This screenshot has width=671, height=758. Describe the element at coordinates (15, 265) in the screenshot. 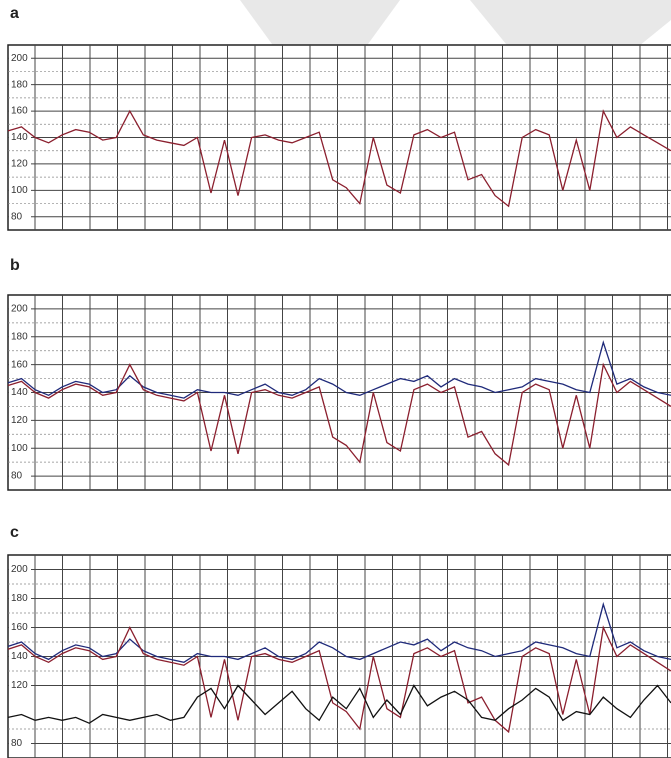

I see `panel-title: b` at that location.